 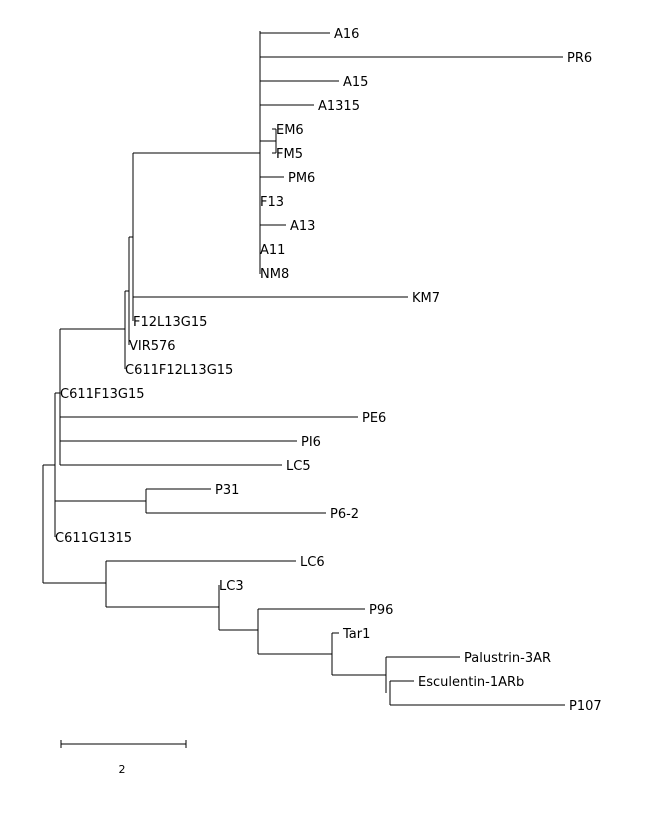 What do you see at coordinates (339, 106) in the screenshot?
I see `leaf-label-a1315: A1315` at bounding box center [339, 106].